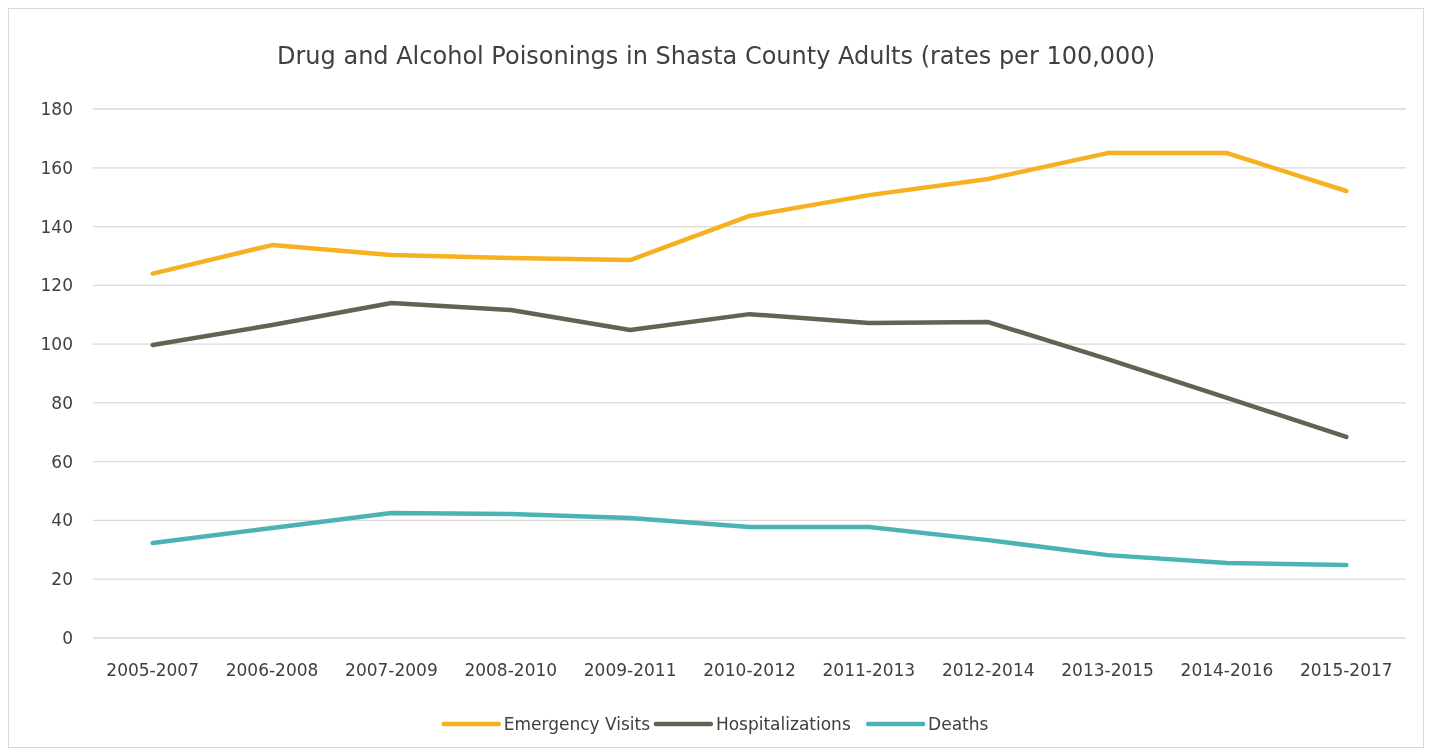 This screenshot has width=1432, height=748. What do you see at coordinates (958, 723) in the screenshot?
I see `legend-label: Deaths` at bounding box center [958, 723].